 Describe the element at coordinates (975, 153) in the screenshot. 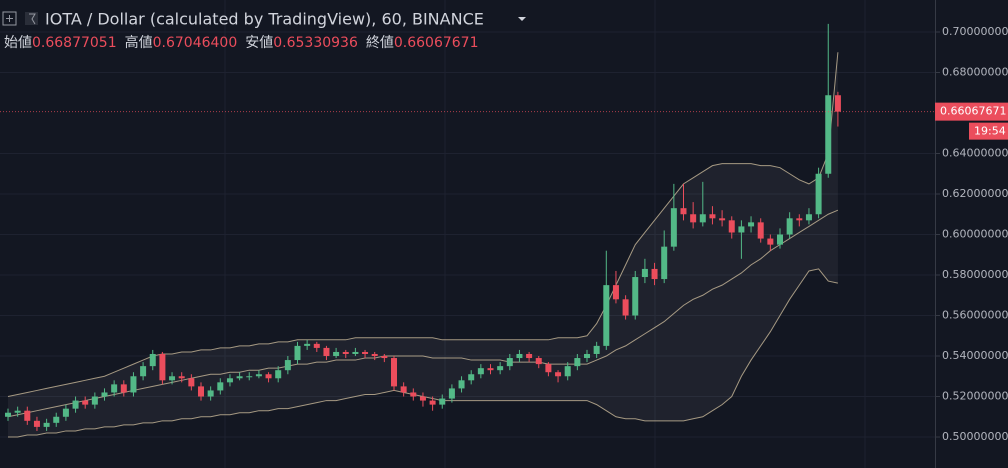

I see `y-tick-label: 0.64000000` at that location.